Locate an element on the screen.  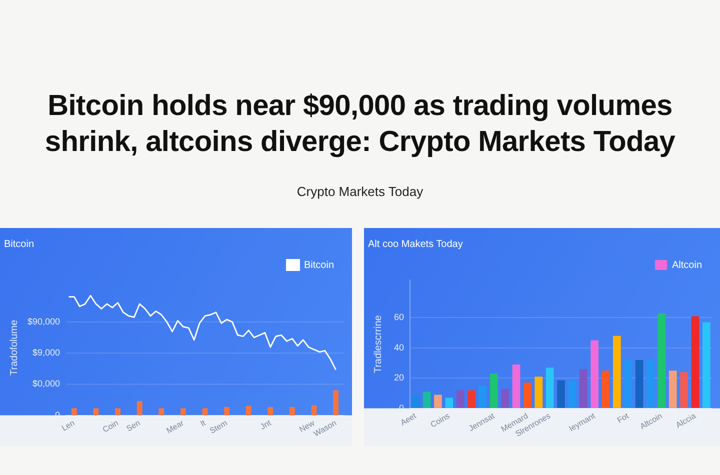
x-tick-label: Stem is located at coordinates (219, 427).